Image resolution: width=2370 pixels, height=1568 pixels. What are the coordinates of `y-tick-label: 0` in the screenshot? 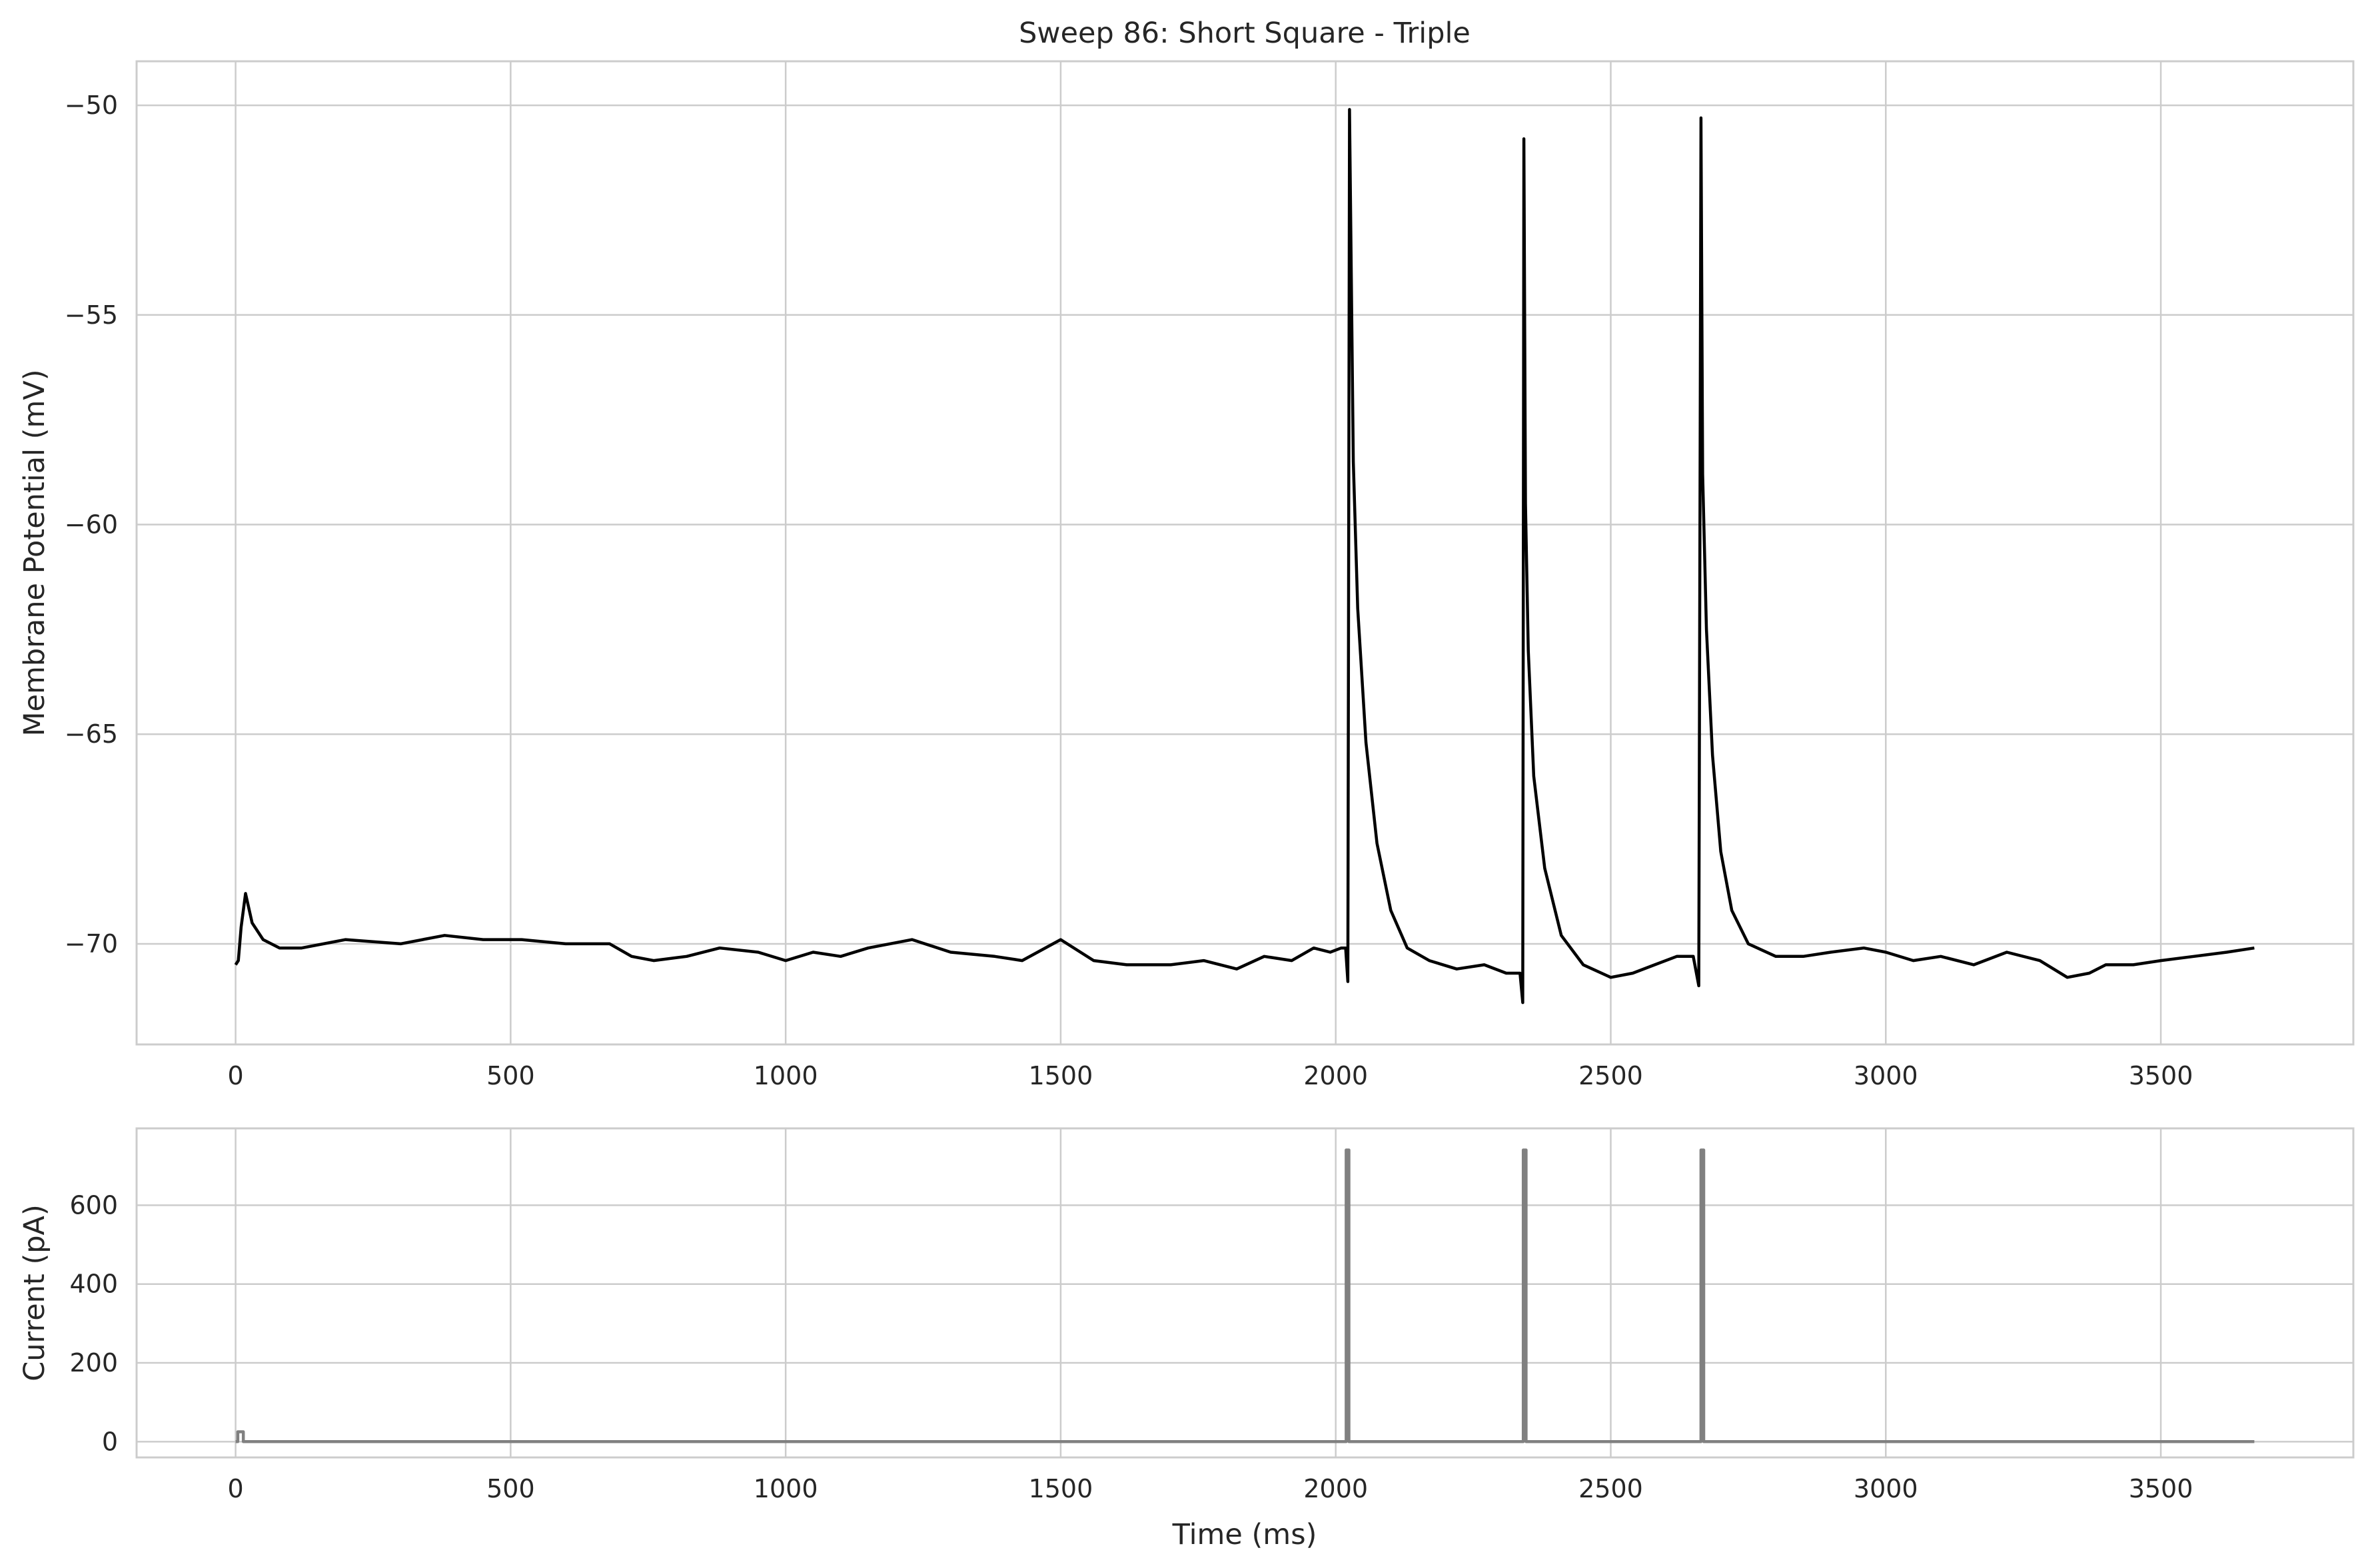 It's located at (110, 1441).